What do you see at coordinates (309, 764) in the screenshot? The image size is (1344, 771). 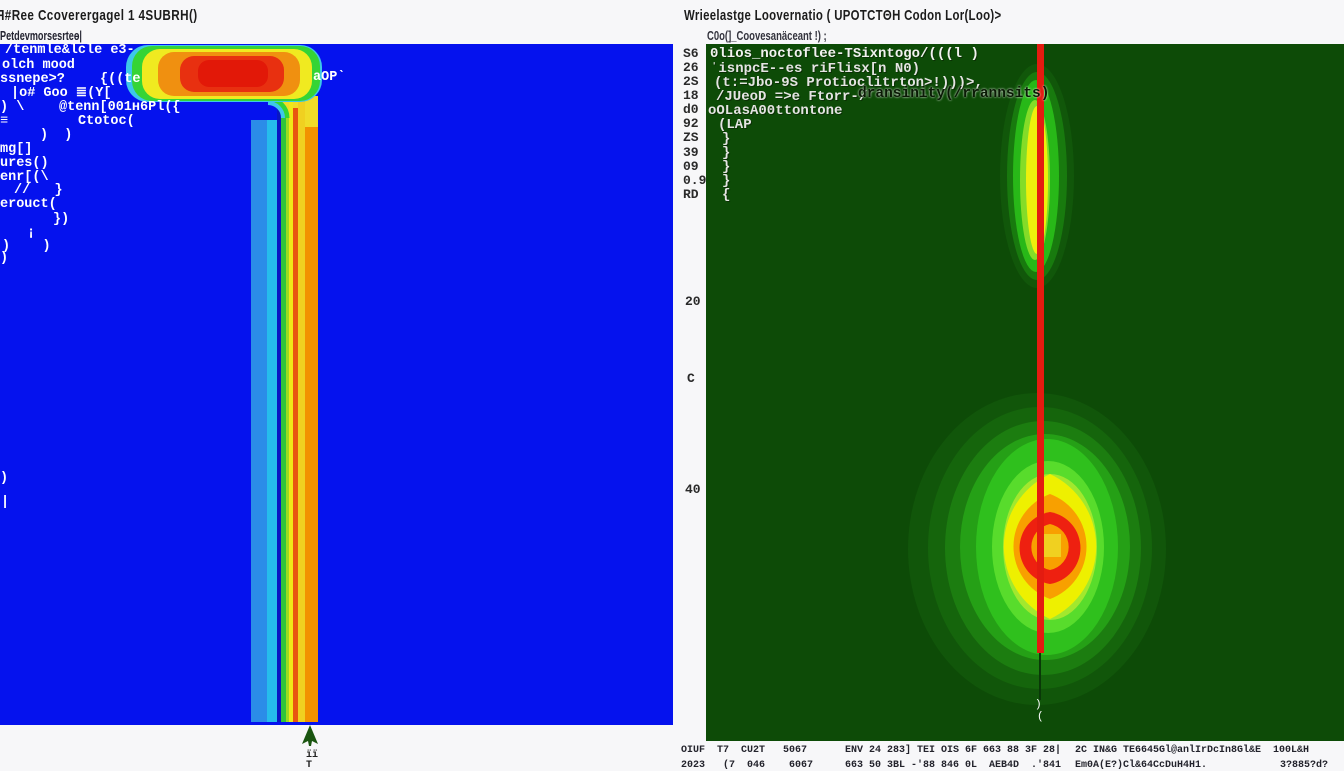 I see `svg-text: T` at bounding box center [309, 764].